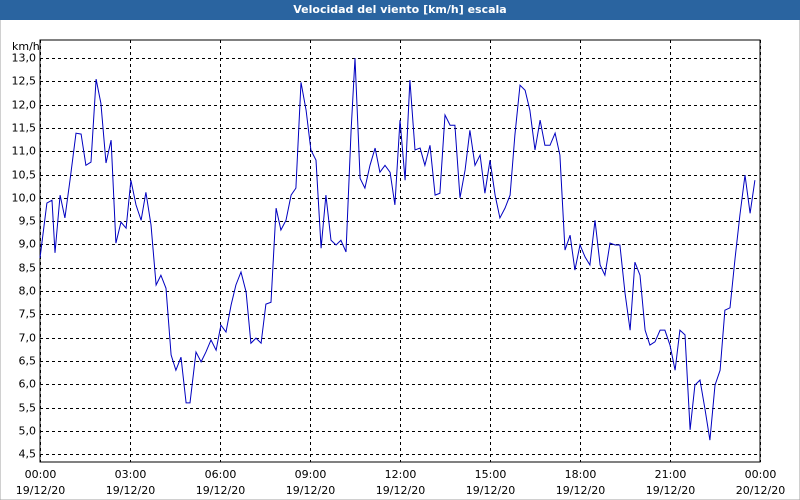 The height and width of the screenshot is (500, 800). What do you see at coordinates (24, 128) in the screenshot?
I see `y-tick-label: 11,5` at bounding box center [24, 128].